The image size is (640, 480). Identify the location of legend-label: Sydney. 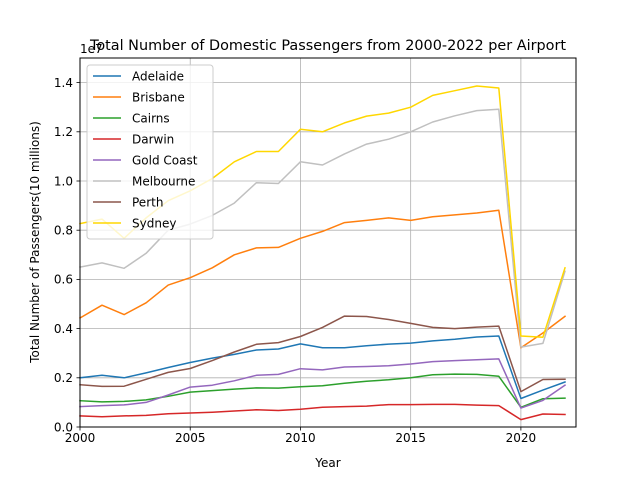
(154, 224).